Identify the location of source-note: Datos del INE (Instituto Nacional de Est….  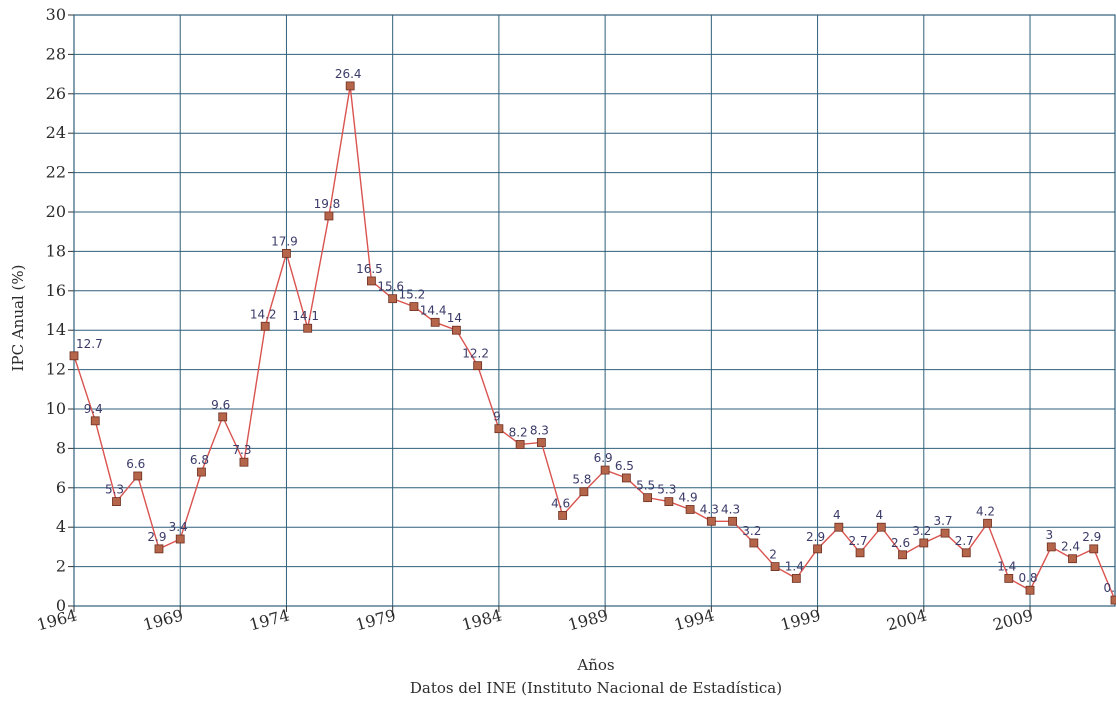
(596, 688).